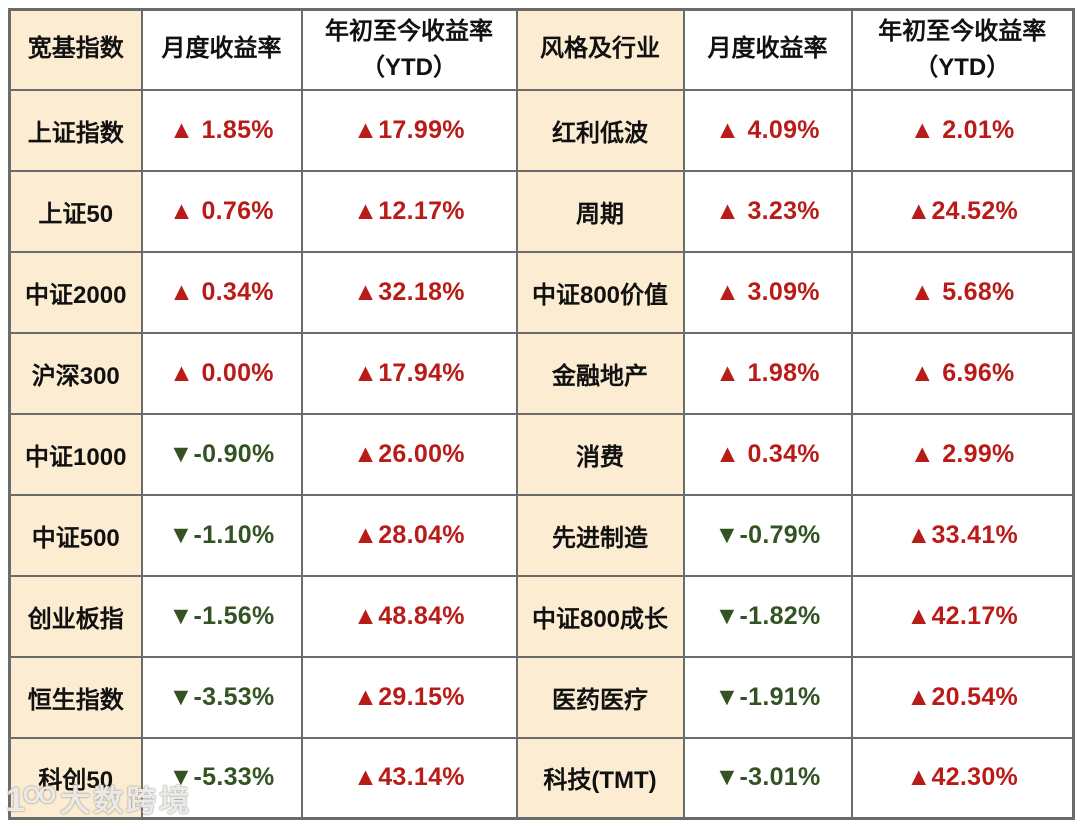 Image resolution: width=1080 pixels, height=824 pixels. Describe the element at coordinates (75, 292) in the screenshot. I see `broad-index-name: 中证2000` at that location.